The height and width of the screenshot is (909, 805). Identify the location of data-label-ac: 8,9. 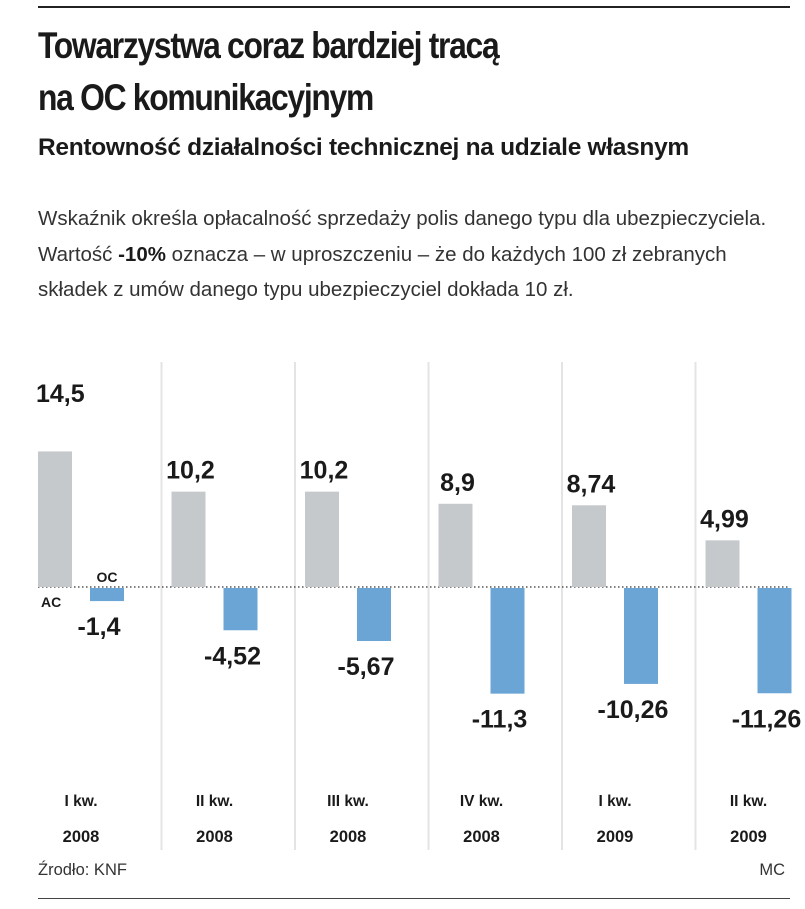
(457, 483).